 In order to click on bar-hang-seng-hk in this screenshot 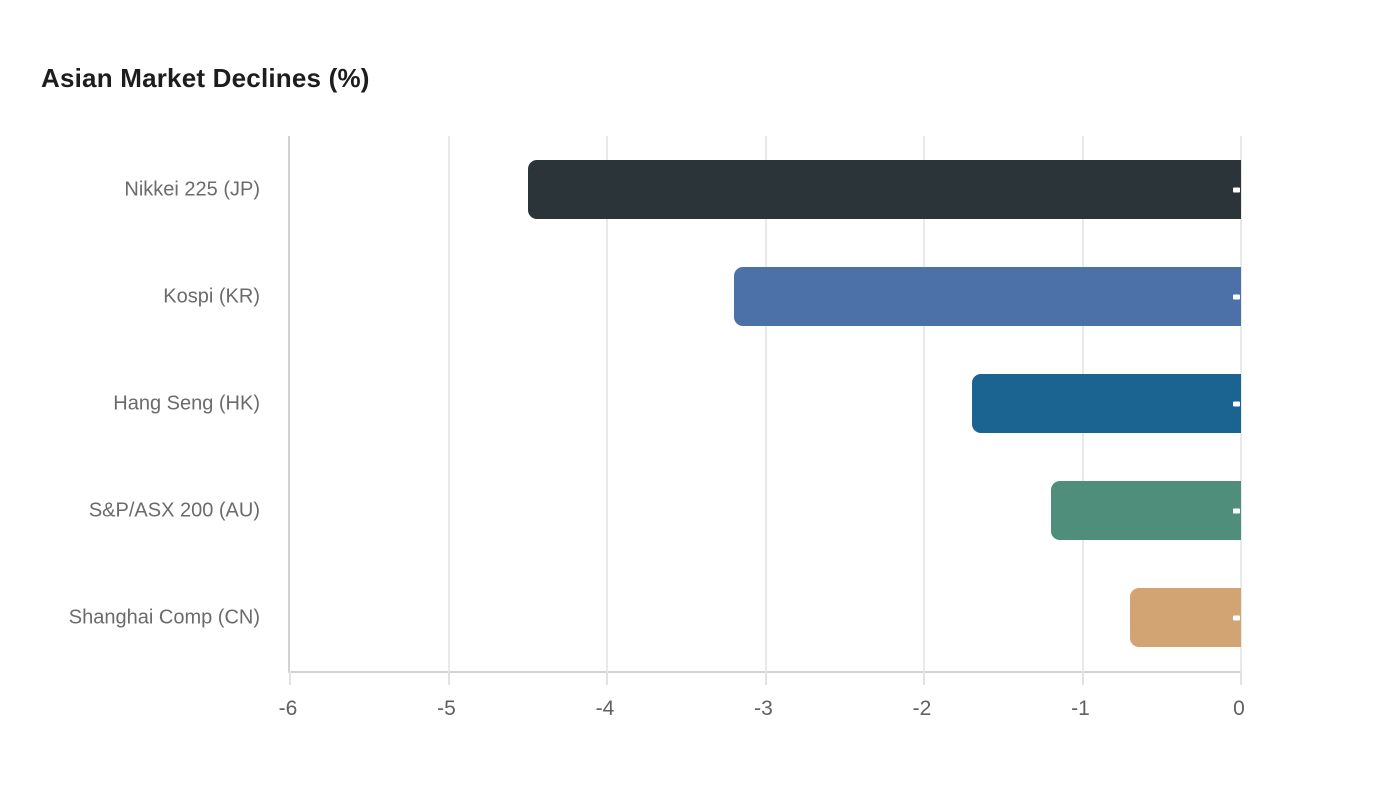, I will do `click(1106, 403)`.